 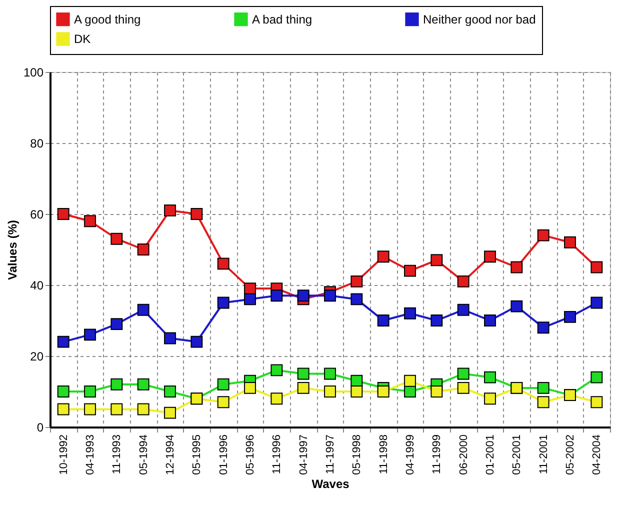 I want to click on x-tick-label: 11-1998, so click(x=384, y=454).